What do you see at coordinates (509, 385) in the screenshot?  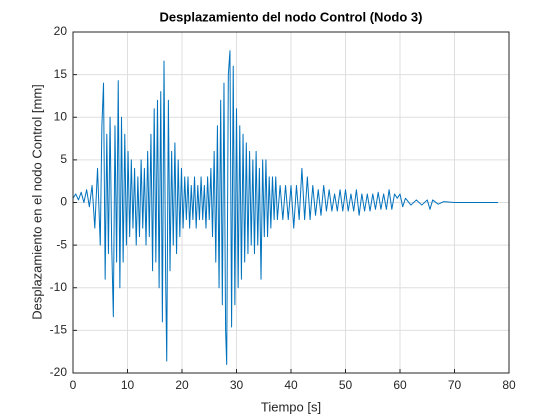 I see `x-tick-label: 80` at bounding box center [509, 385].